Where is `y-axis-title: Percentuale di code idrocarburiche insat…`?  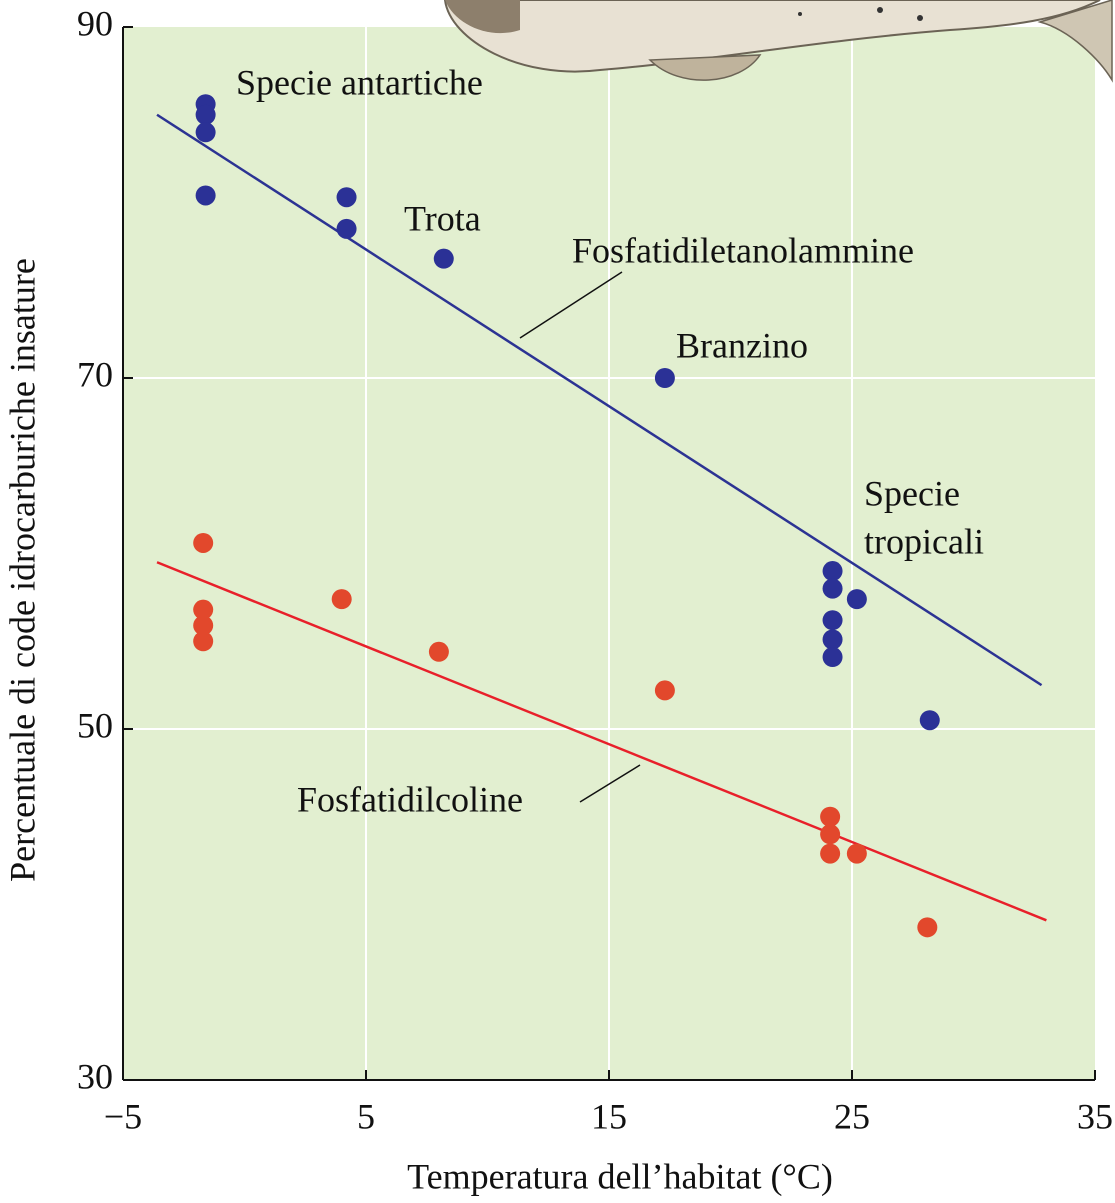 y-axis-title: Percentuale di code idrocarburiche insat… is located at coordinates (22, 570).